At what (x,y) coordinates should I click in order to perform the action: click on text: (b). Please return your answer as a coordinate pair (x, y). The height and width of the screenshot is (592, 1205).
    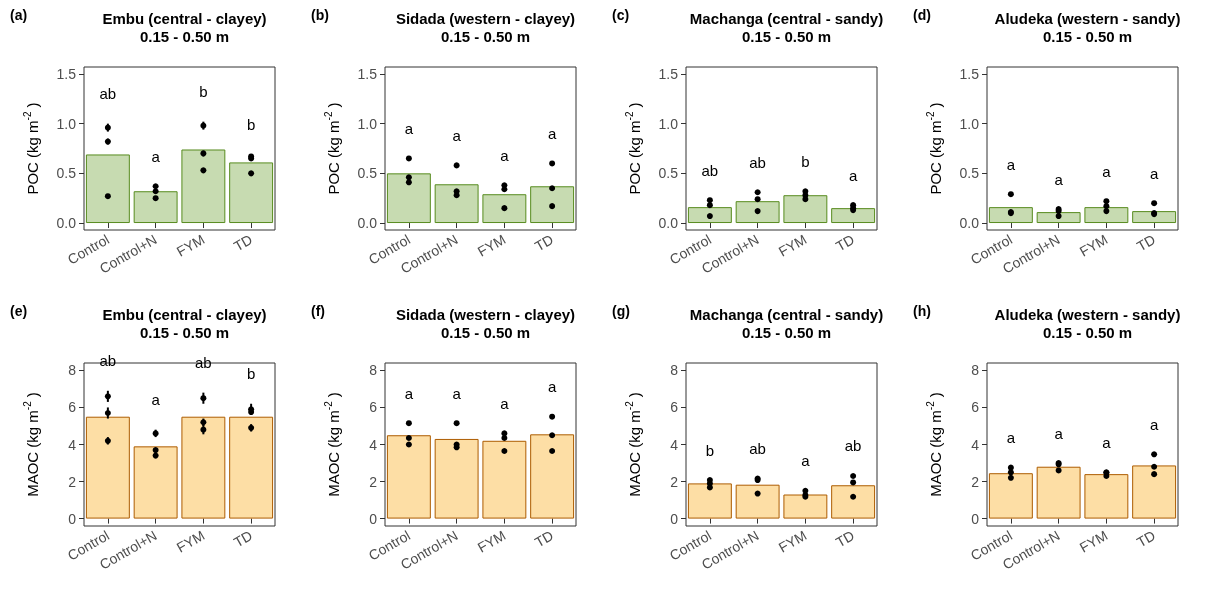
    Looking at the image, I should click on (320, 15).